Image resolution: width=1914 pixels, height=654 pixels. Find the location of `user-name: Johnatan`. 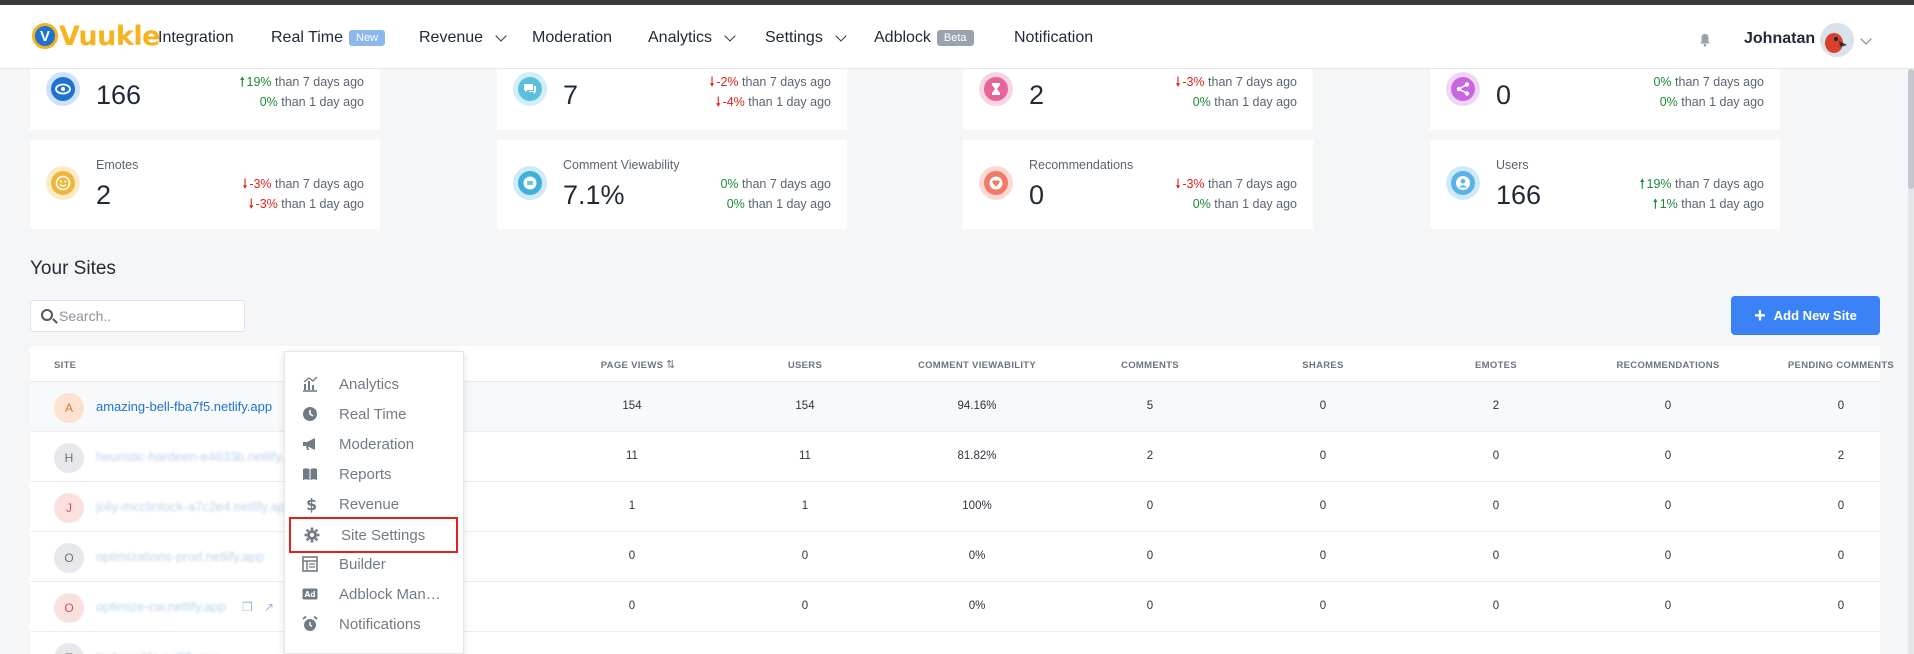

user-name: Johnatan is located at coordinates (1780, 38).